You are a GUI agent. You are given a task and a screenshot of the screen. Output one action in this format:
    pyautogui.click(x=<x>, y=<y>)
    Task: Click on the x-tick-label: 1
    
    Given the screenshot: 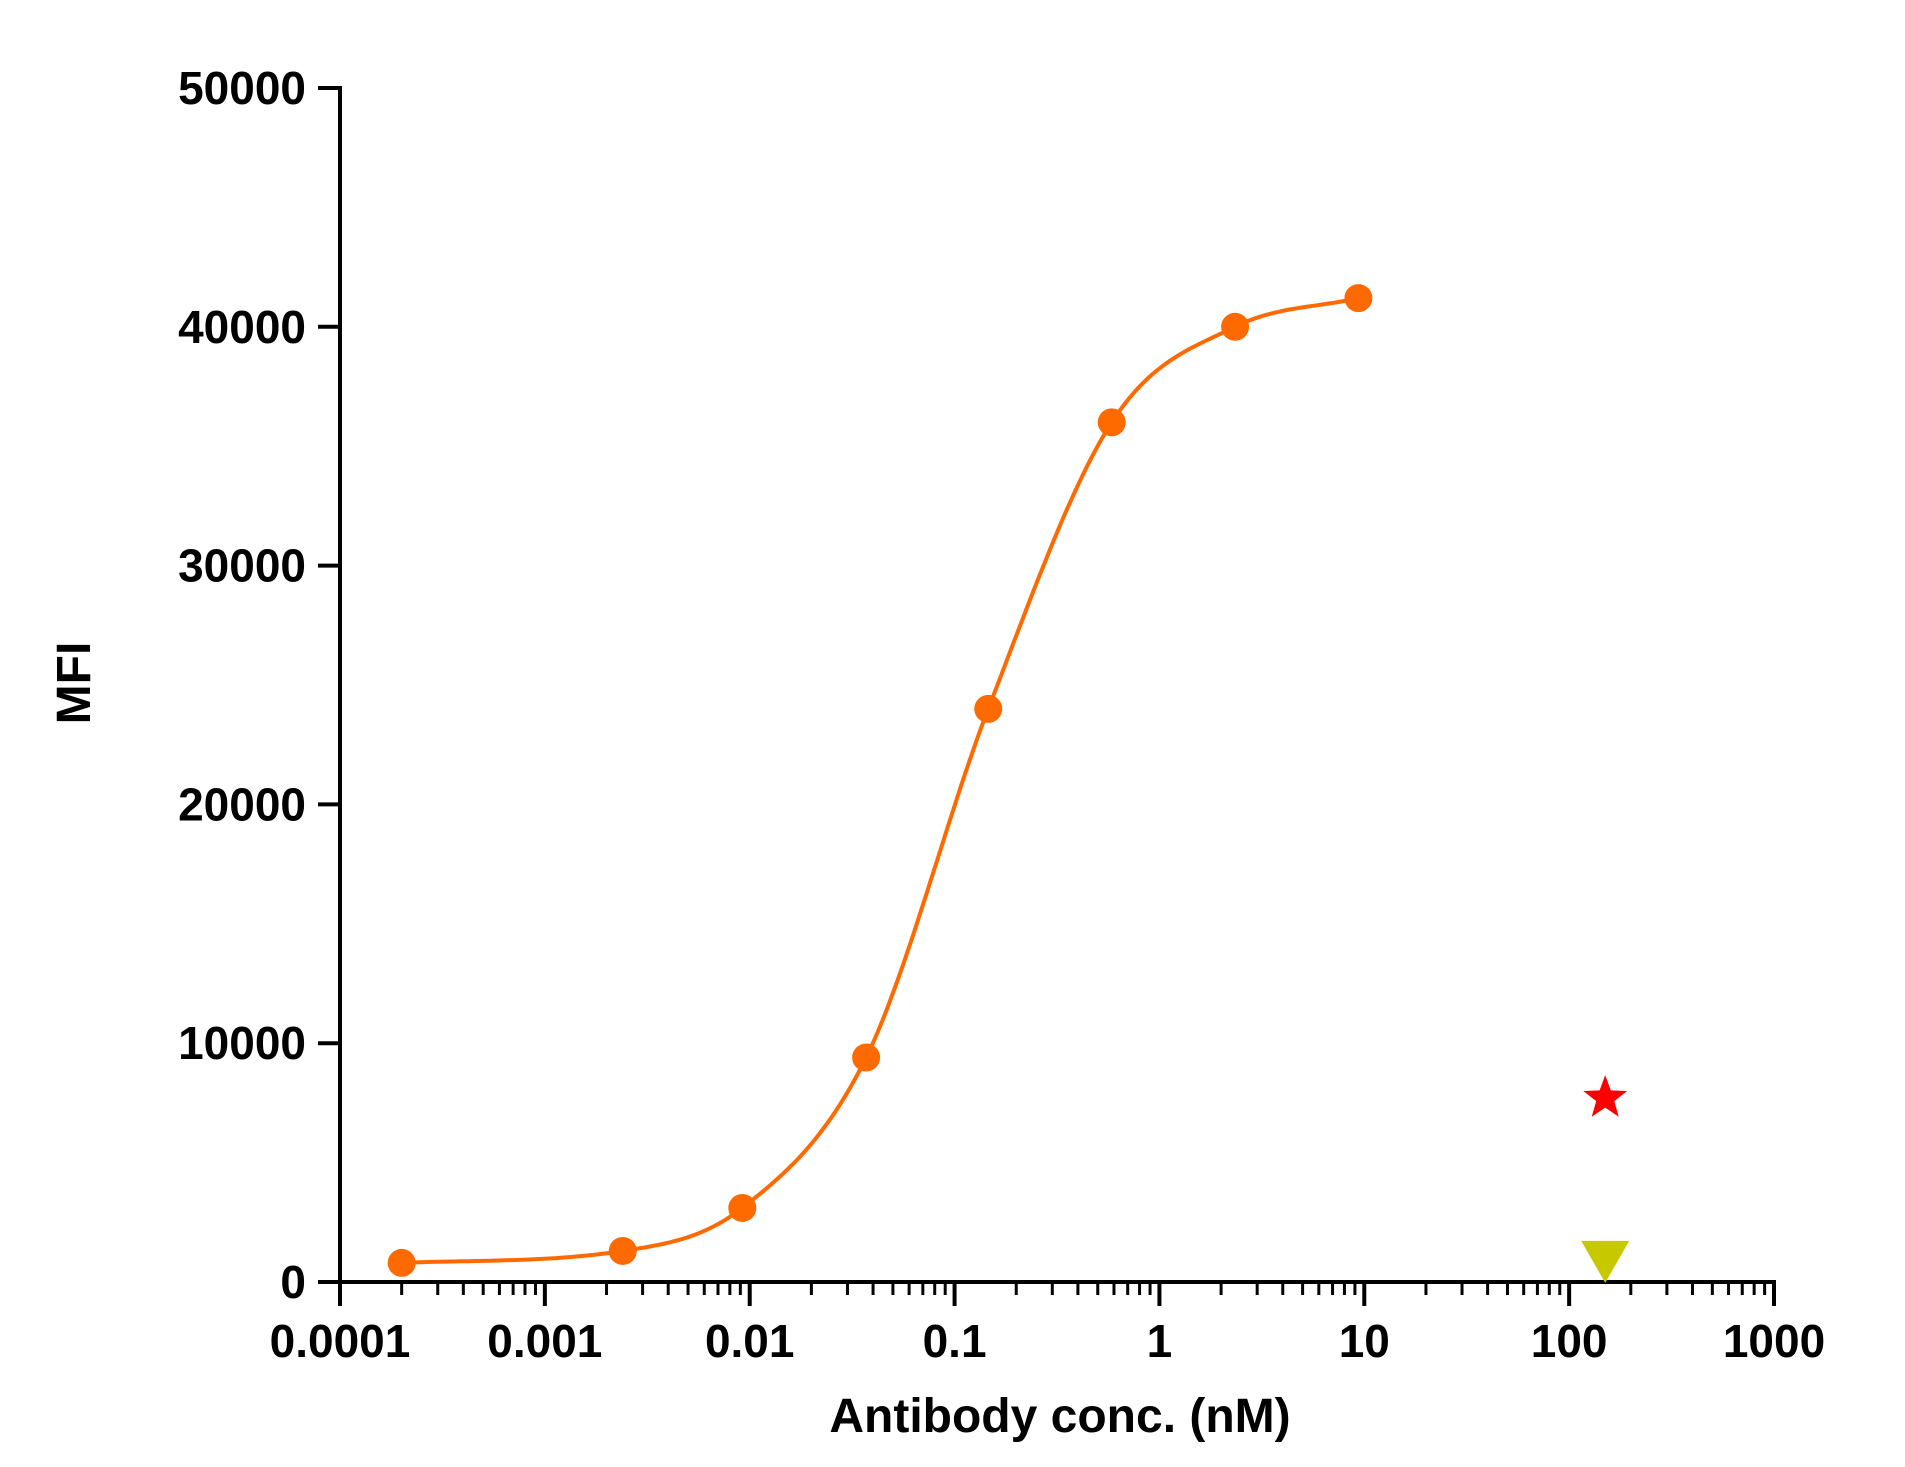 What is the action you would take?
    pyautogui.click(x=1160, y=1341)
    